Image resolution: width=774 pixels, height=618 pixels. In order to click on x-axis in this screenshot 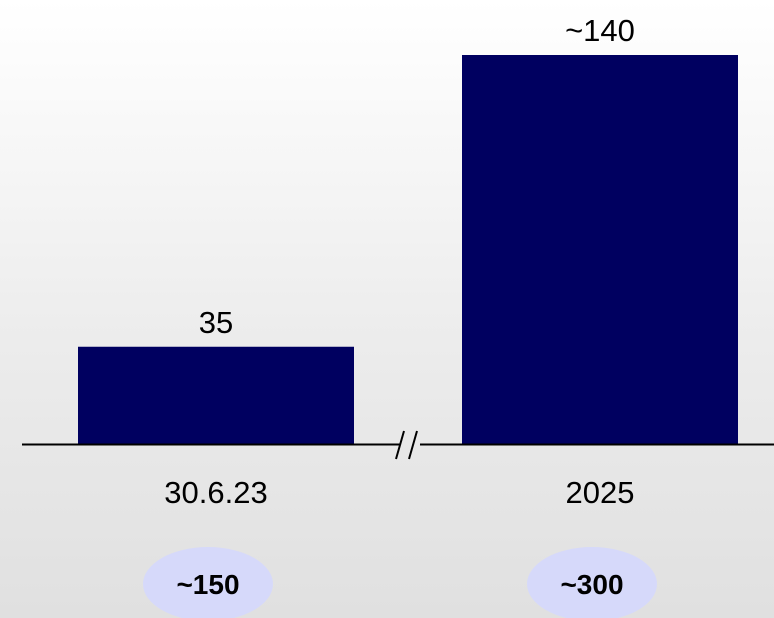, I will do `click(398, 445)`.